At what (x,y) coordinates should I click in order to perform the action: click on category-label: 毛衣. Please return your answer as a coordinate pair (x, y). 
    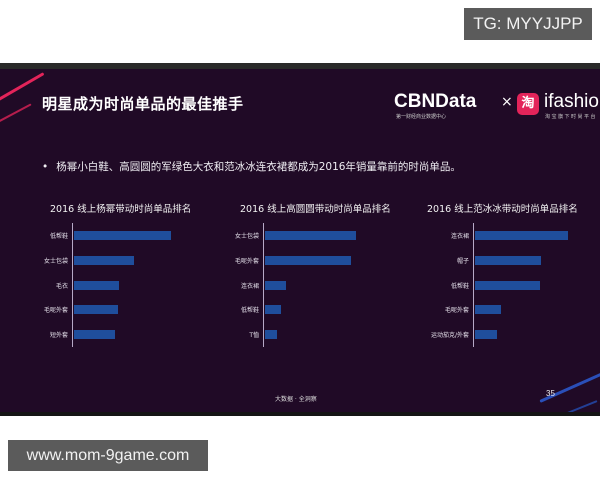
    Looking at the image, I should click on (61, 286).